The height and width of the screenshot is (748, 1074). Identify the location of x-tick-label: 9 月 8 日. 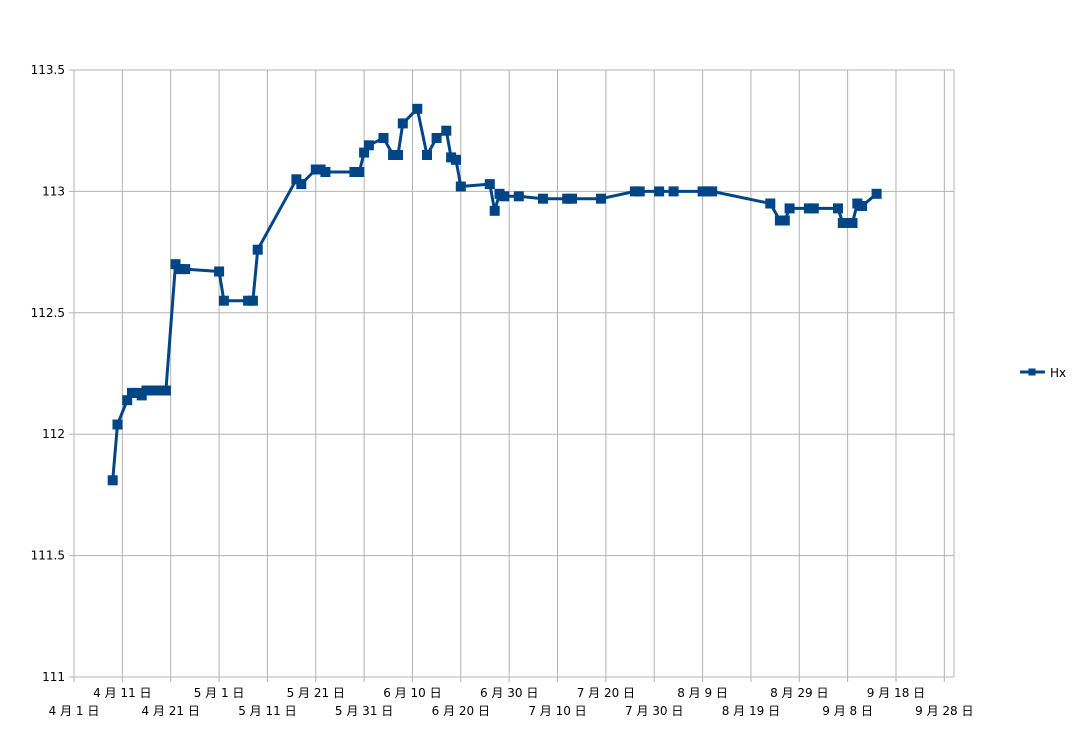
(847, 711).